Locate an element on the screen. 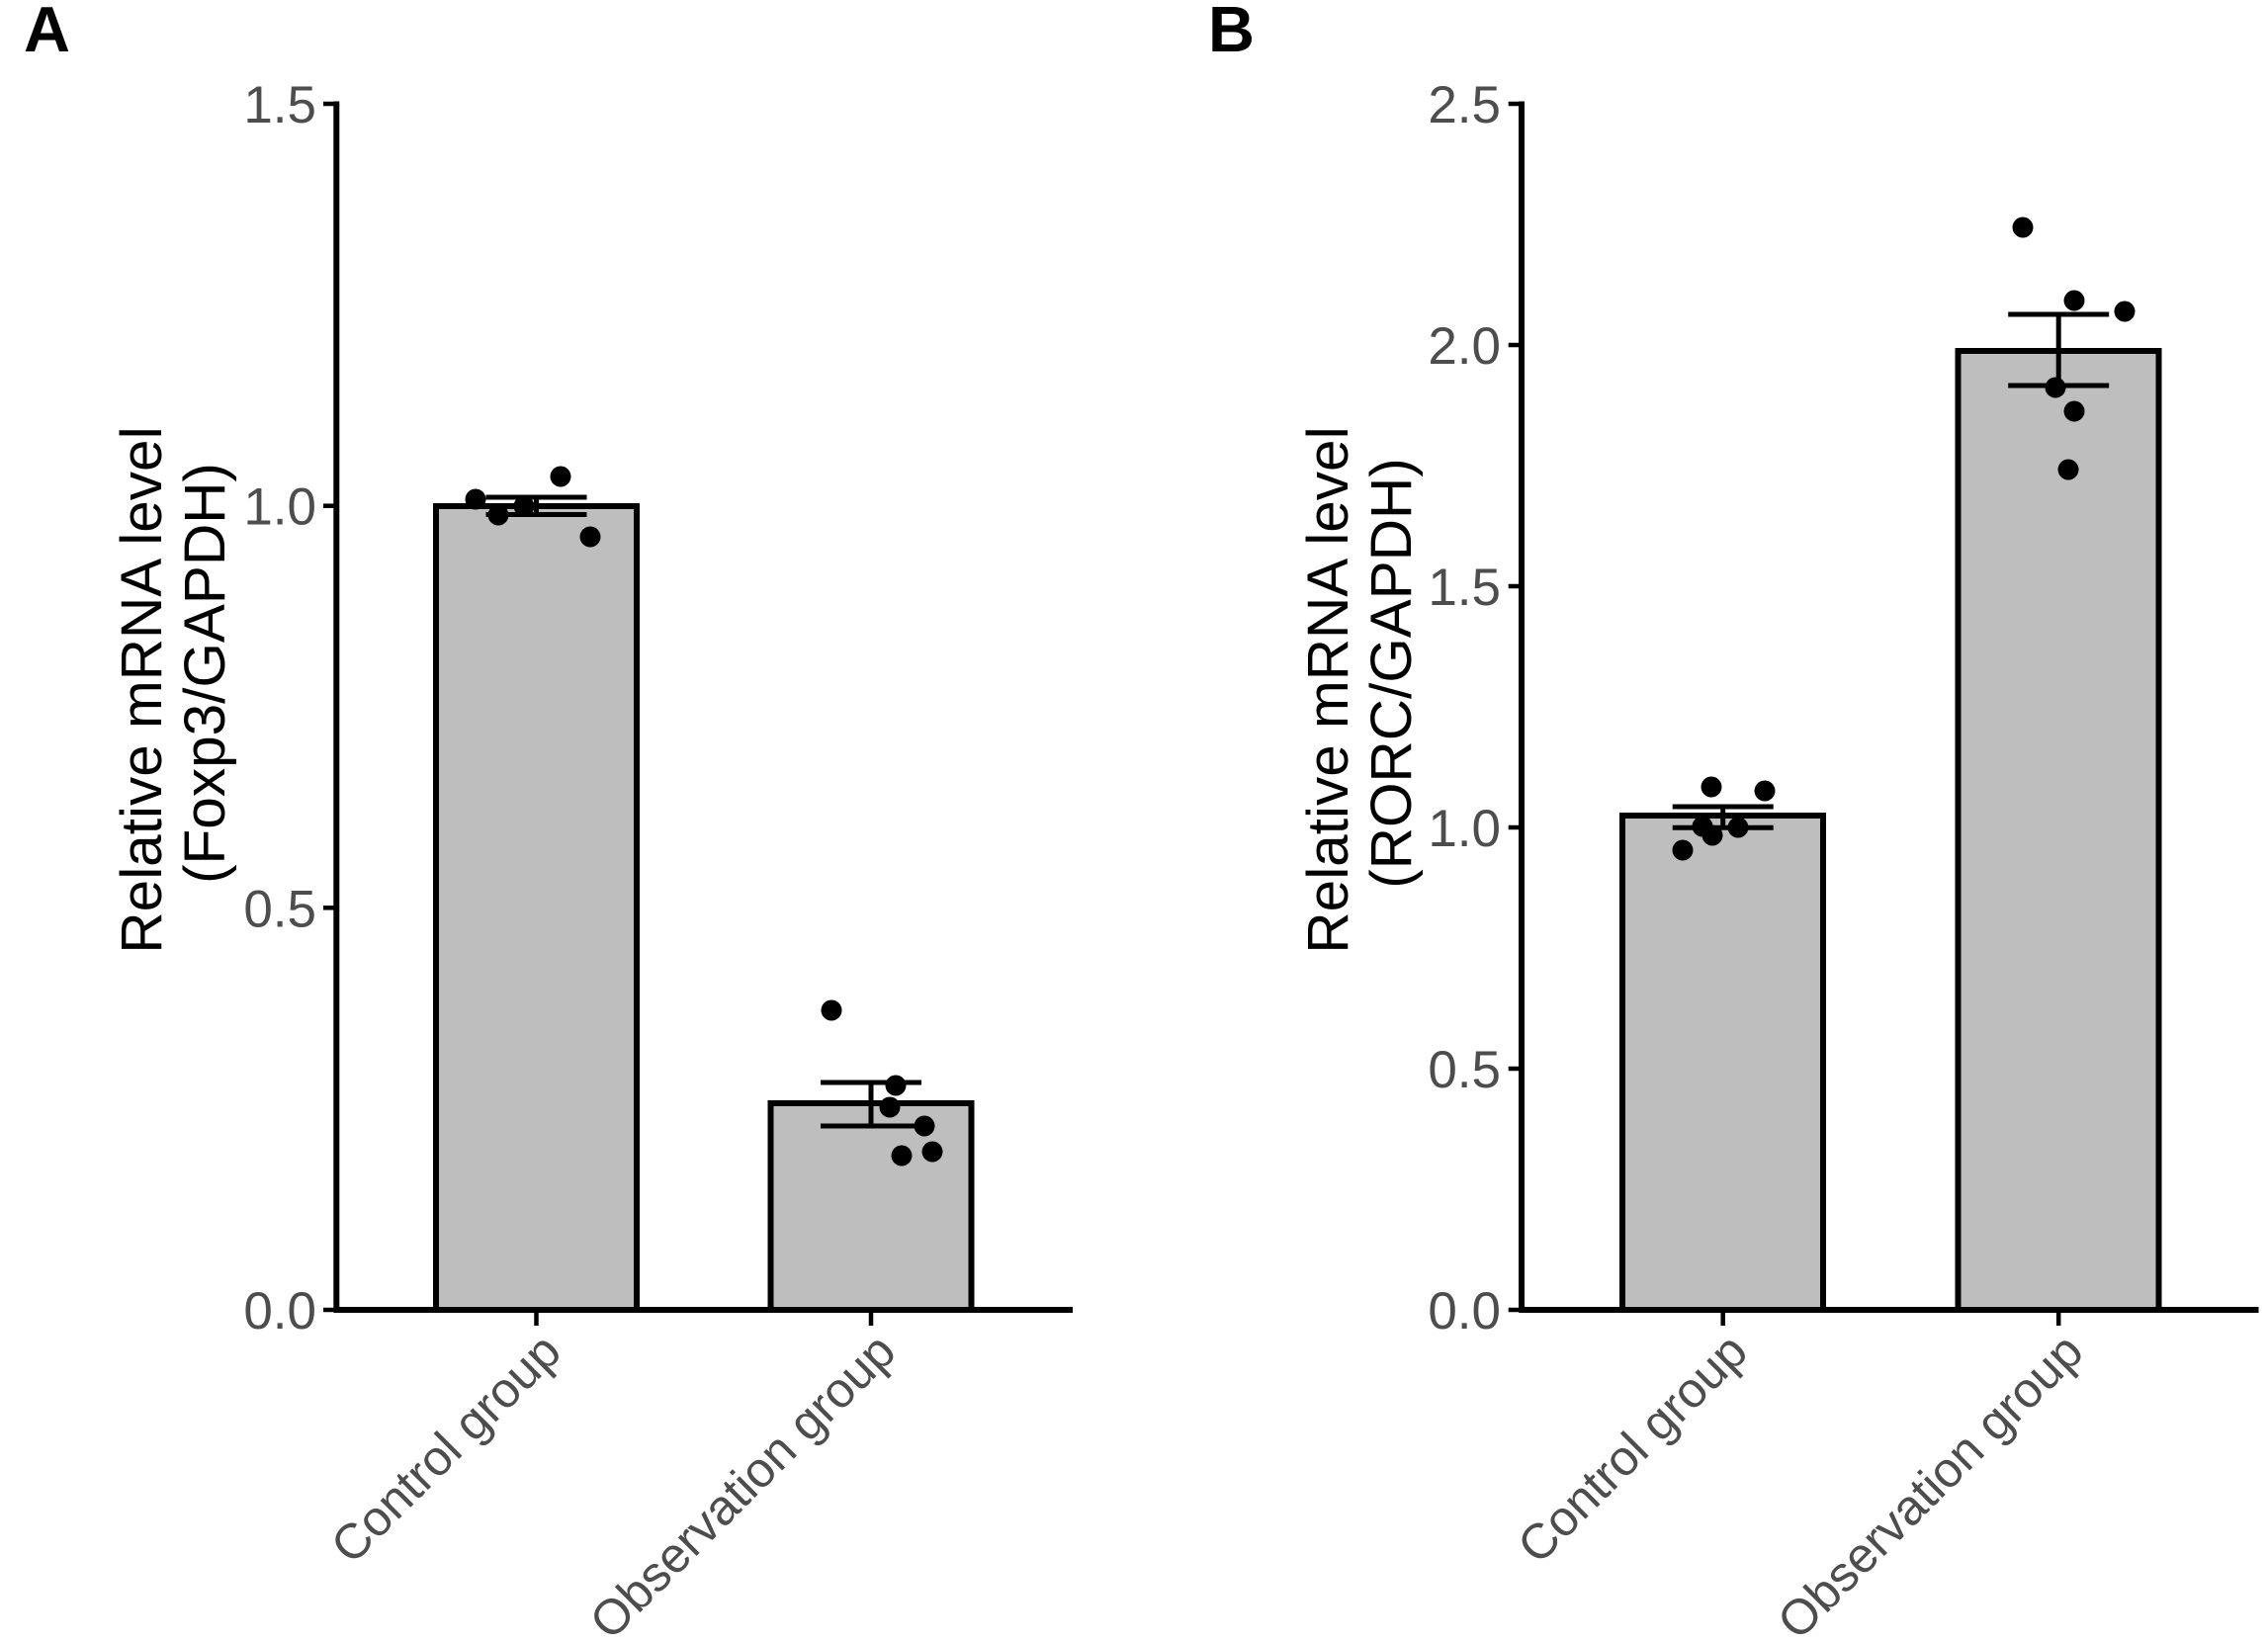 This screenshot has height=1643, width=2268. svg-text: 2.5 is located at coordinates (1465, 105).